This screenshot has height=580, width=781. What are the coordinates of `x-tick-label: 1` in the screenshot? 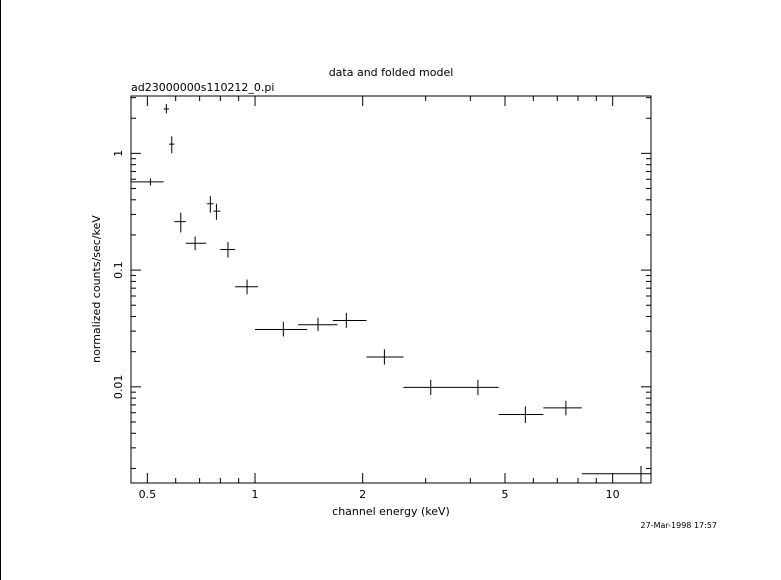 It's located at (255, 494).